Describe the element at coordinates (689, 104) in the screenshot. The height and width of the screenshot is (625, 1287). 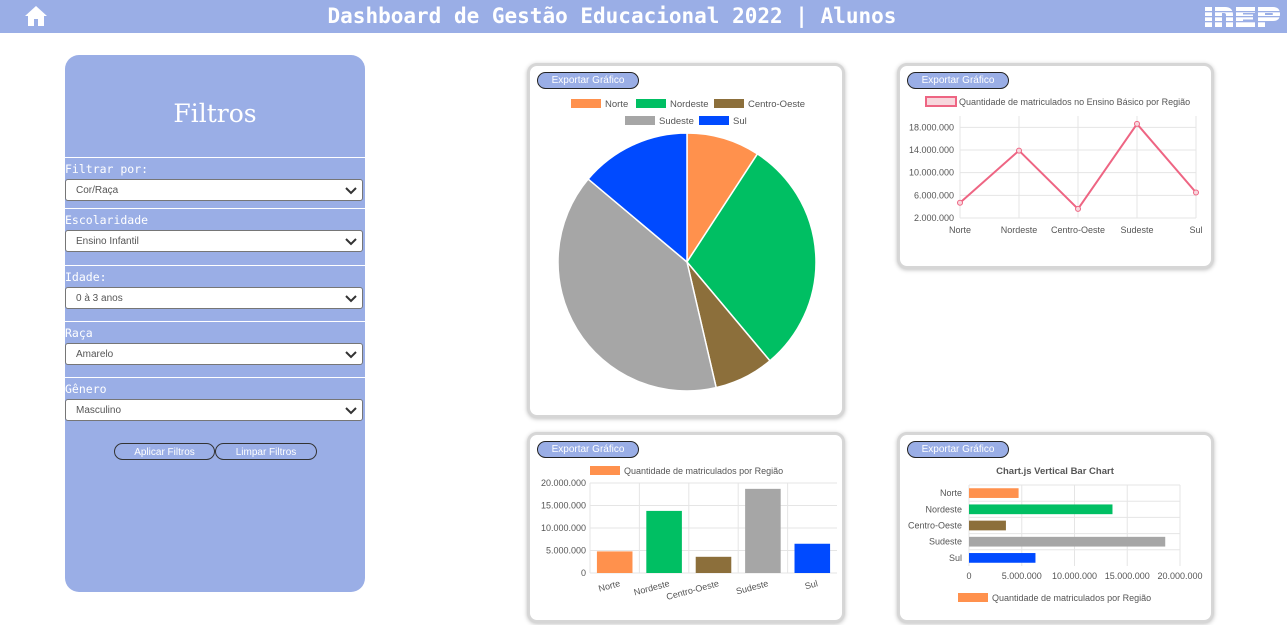
I see `legend-label-nordeste: Nordeste` at that location.